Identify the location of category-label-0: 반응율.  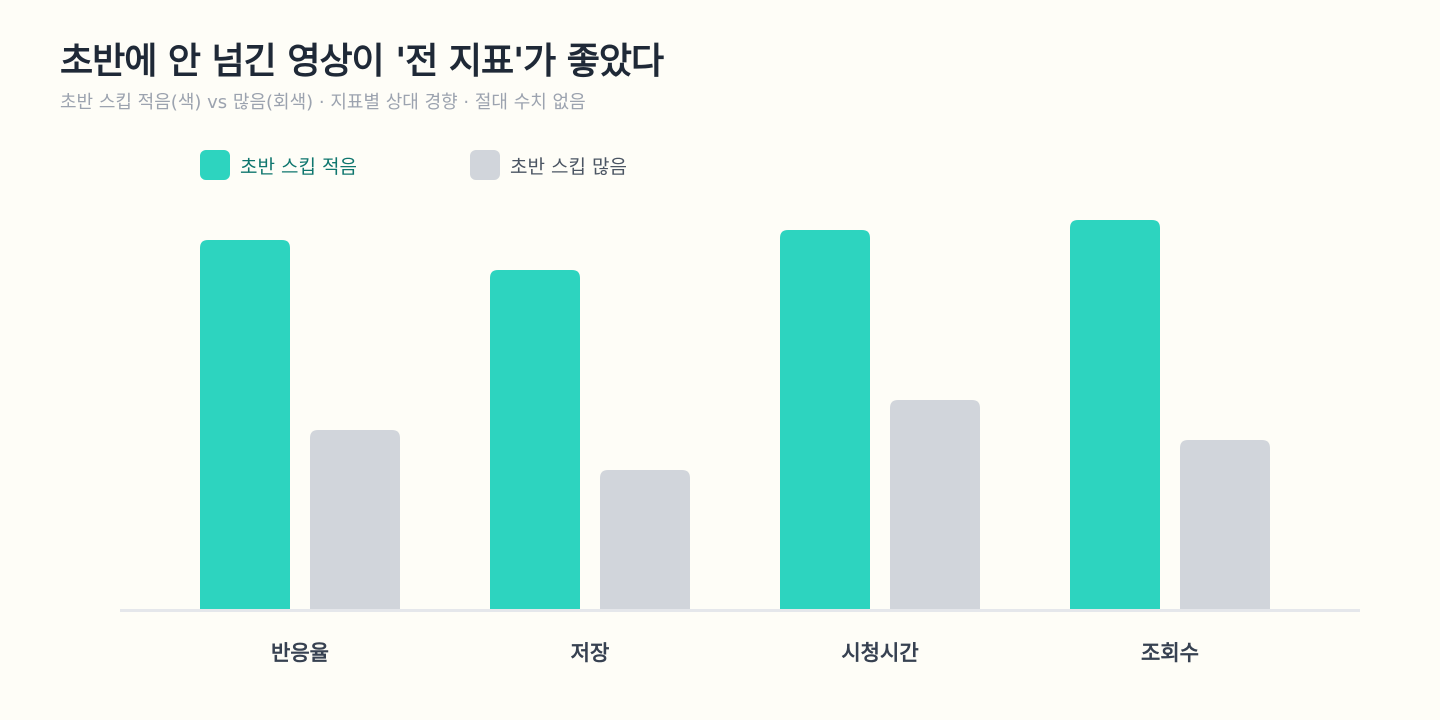
(300, 653).